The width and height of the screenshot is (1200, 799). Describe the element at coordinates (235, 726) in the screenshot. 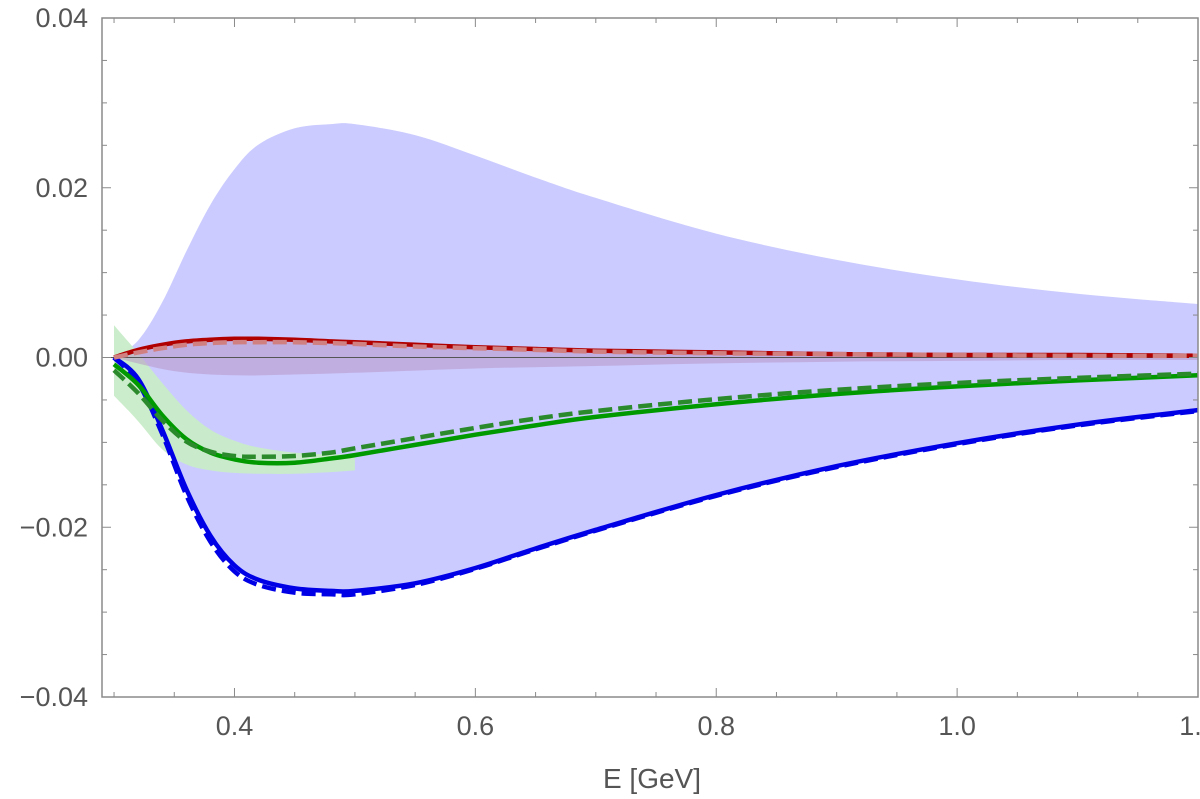

I see `x-tick-label: 0.4` at that location.